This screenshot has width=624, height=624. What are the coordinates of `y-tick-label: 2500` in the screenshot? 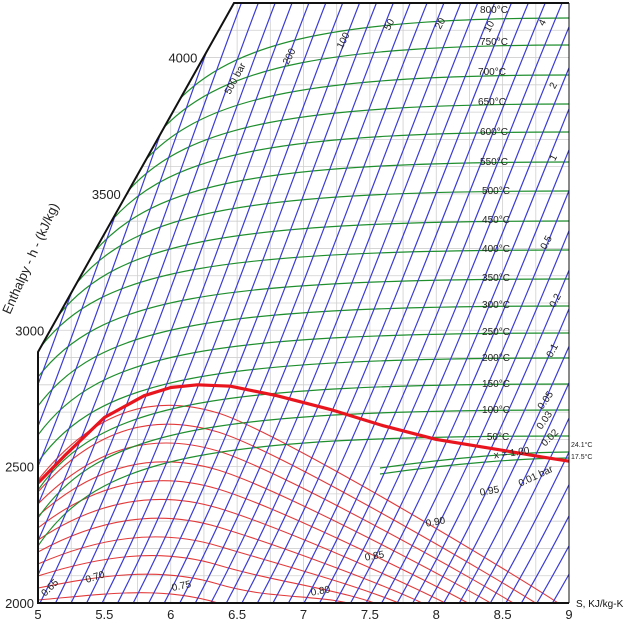 It's located at (19, 467).